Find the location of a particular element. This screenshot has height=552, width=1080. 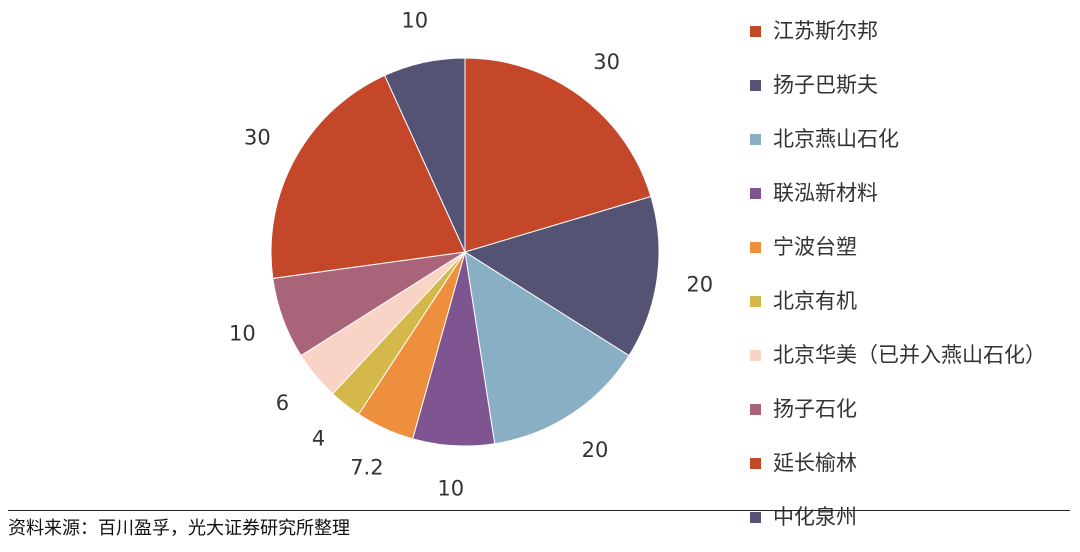

slice-value-label: 4 is located at coordinates (318, 438).